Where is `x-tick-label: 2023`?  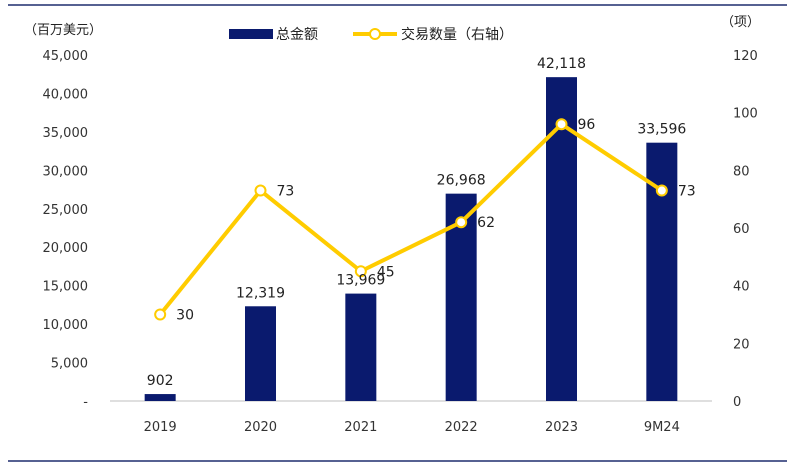 x-tick-label: 2023 is located at coordinates (561, 427).